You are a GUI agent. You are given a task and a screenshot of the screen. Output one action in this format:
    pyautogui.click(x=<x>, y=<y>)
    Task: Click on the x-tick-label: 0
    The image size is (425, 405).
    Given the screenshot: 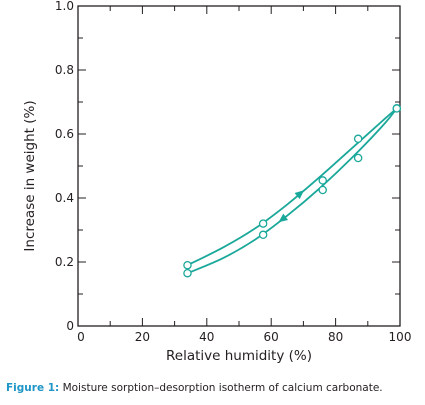 What is the action you would take?
    pyautogui.click(x=81, y=337)
    